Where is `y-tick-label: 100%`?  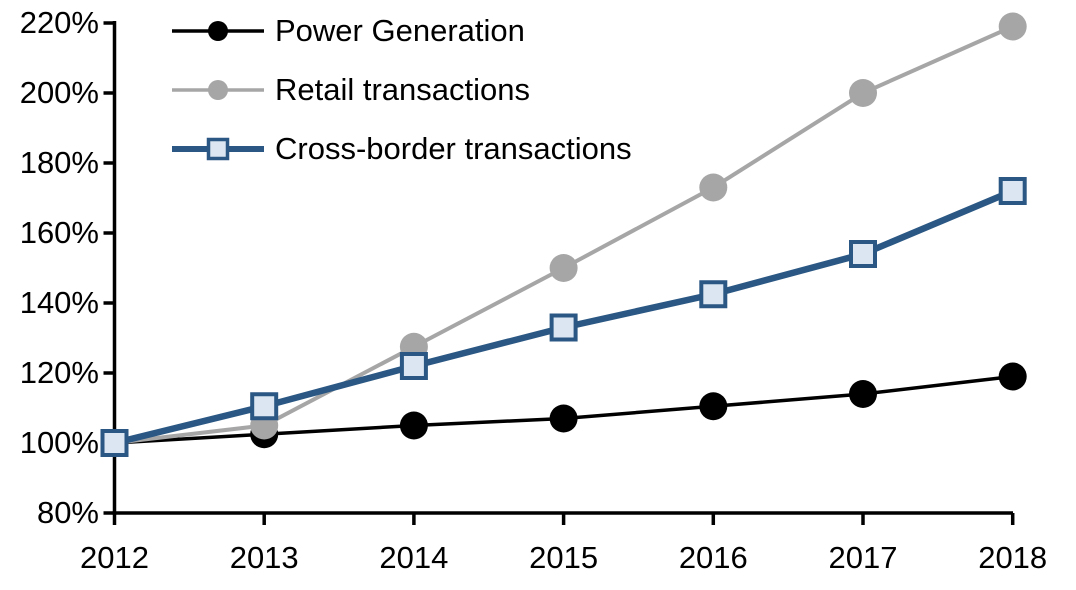
y-tick-label: 100% is located at coordinates (59, 442).